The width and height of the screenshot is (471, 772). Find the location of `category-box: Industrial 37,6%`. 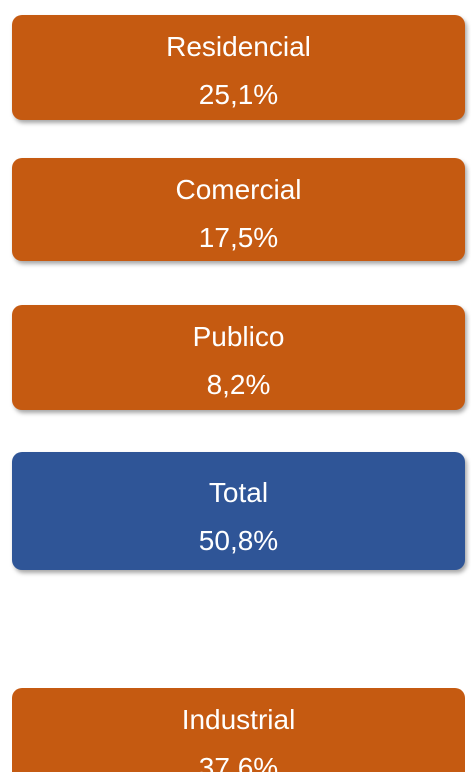

category-box: Industrial 37,6% is located at coordinates (238, 730).